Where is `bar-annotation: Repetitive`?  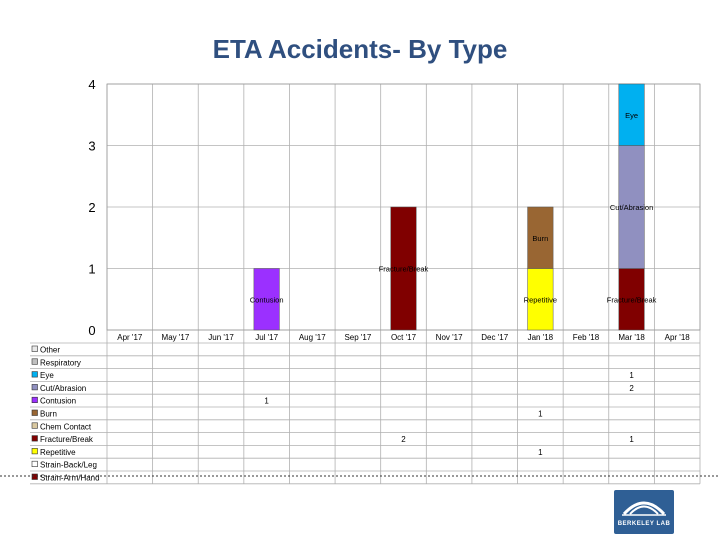
bar-annotation: Repetitive is located at coordinates (540, 299).